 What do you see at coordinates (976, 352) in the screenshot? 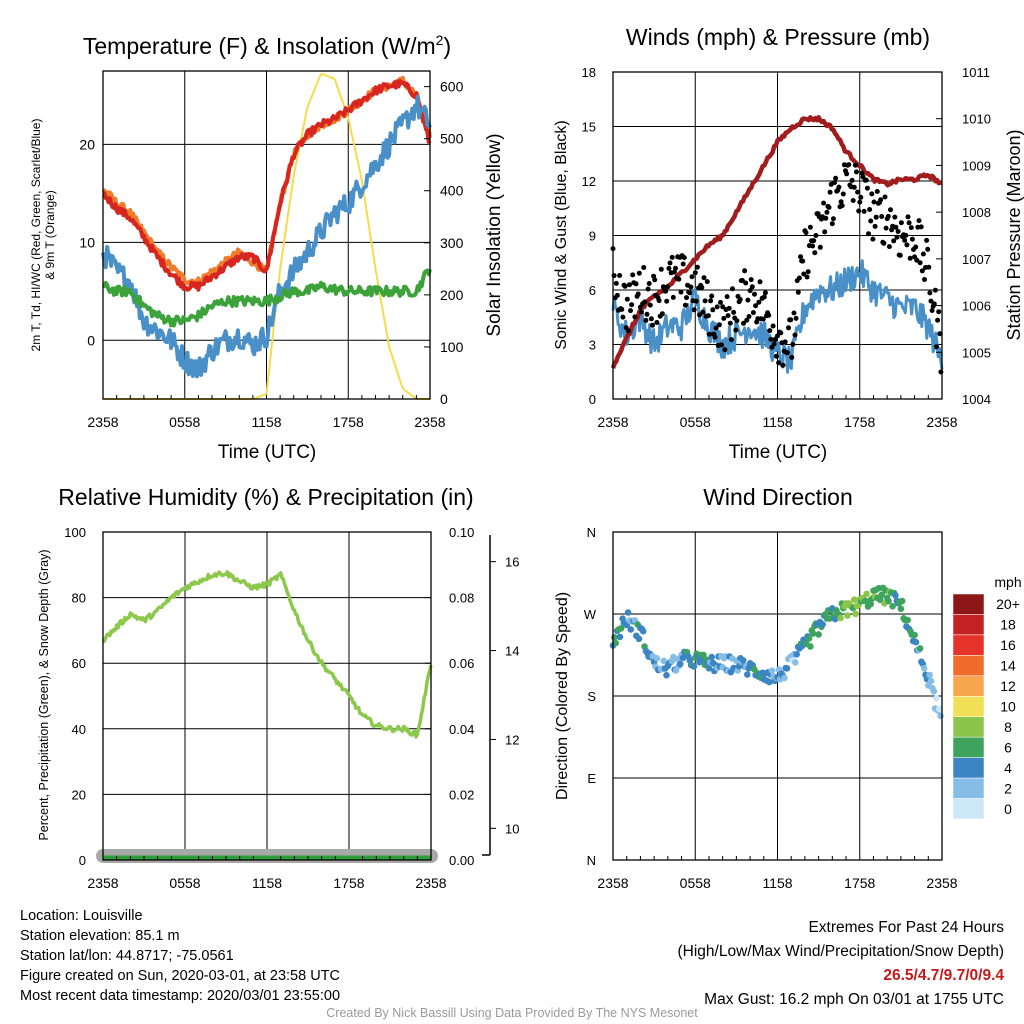
I see `pressure-y-tick-label: 1005` at bounding box center [976, 352].